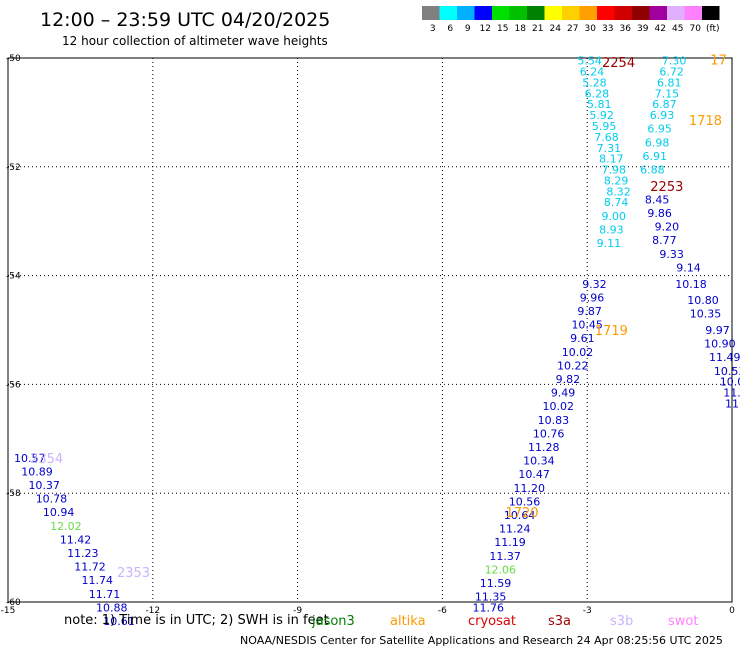 Image resolution: width=740 pixels, height=650 pixels. Describe the element at coordinates (662, 115) in the screenshot. I see `wave-height-label: 6.93` at that location.